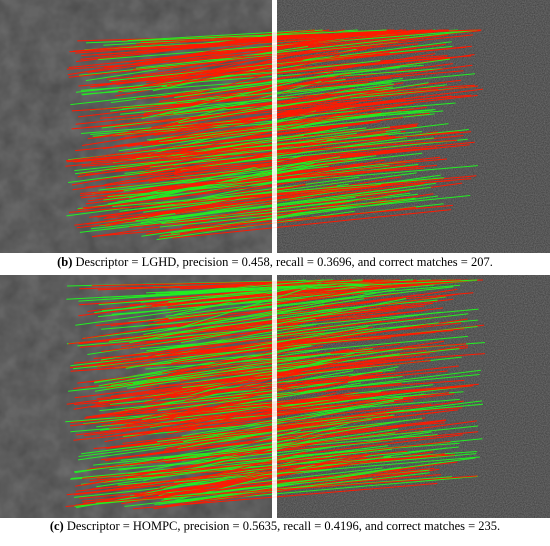  I want to click on separator, so click(274, 126).